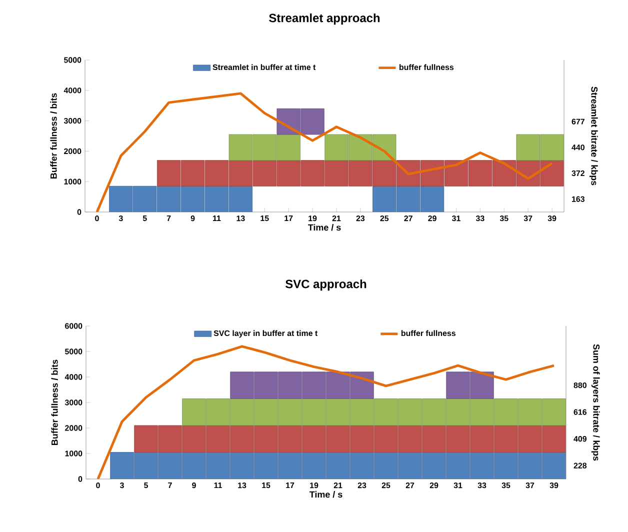 This screenshot has height=532, width=628. Describe the element at coordinates (593, 136) in the screenshot. I see `y2-axis-title: Streamlet bitrate / kbps` at that location.